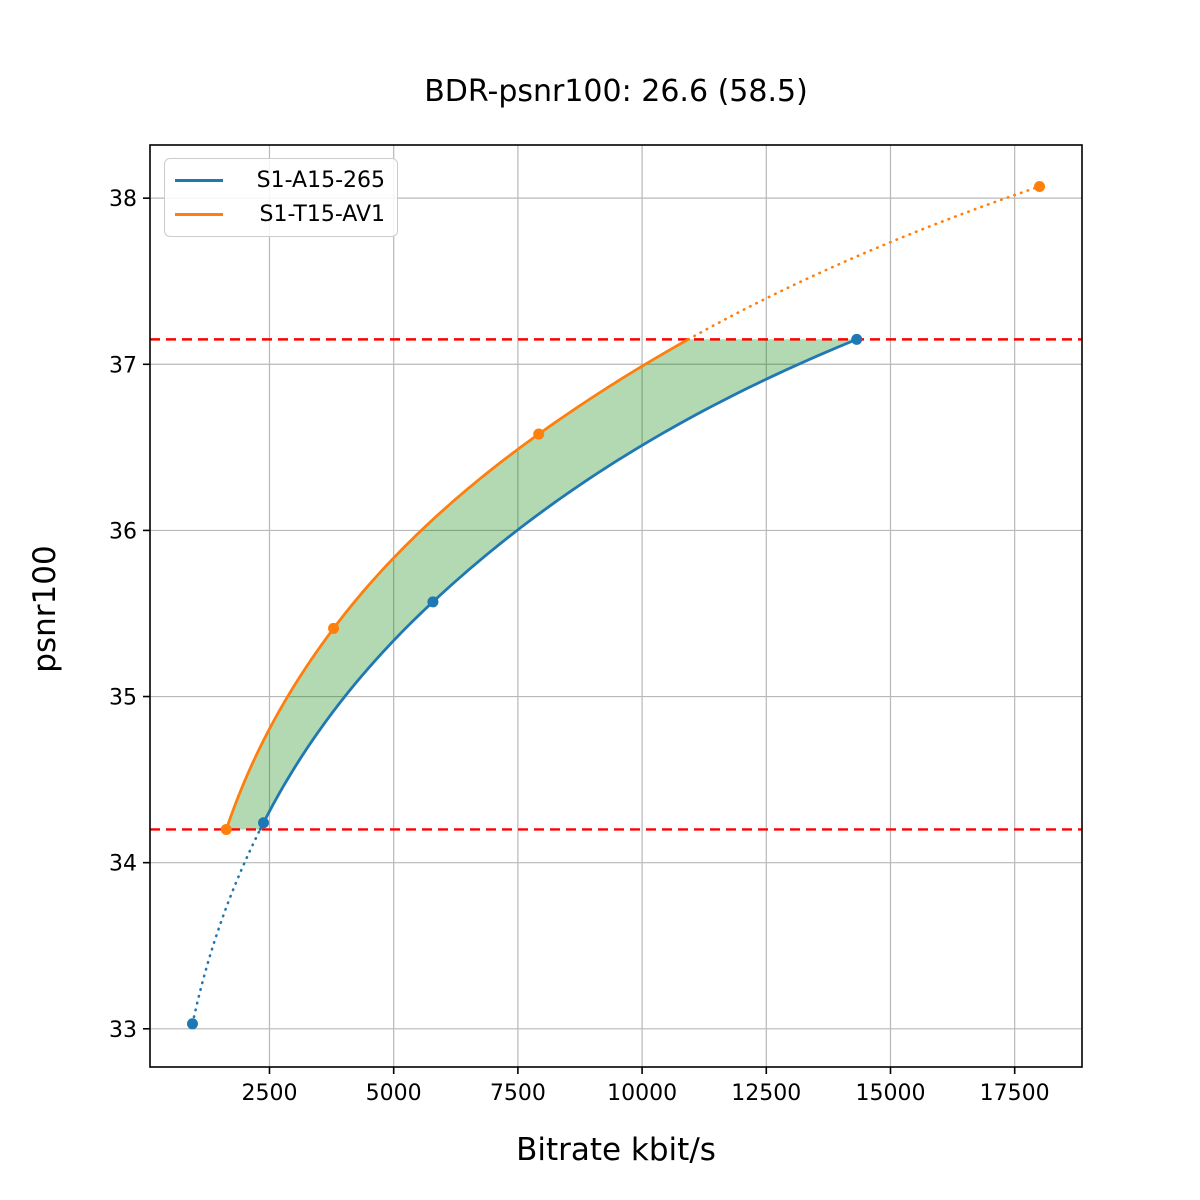 This screenshot has height=1200, width=1200. Describe the element at coordinates (616, 1150) in the screenshot. I see `x-axis-label: Bitrate kbit/s` at that location.